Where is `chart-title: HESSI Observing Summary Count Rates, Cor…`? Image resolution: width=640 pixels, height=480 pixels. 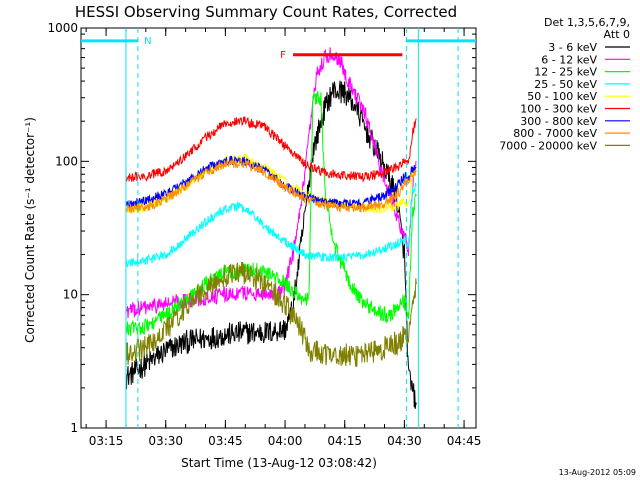 chart-title: HESSI Observing Summary Count Rates, Cor… is located at coordinates (266, 12).